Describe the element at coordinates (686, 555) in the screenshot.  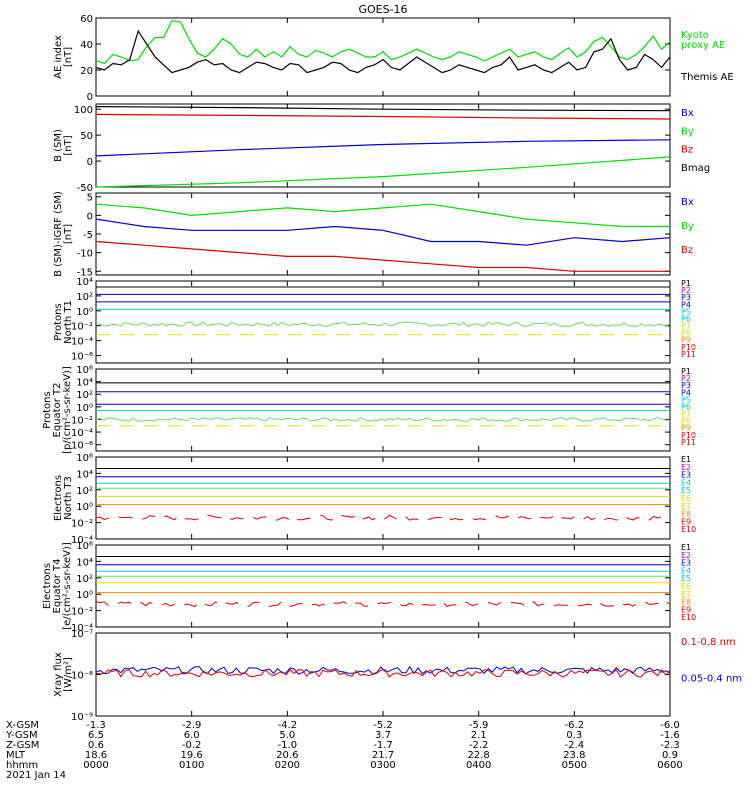
I see `legend-label-eet4: E2` at that location.